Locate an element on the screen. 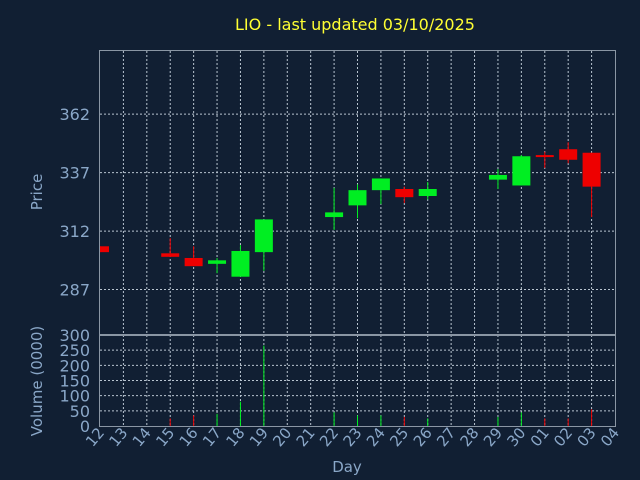 The image size is (640, 480). volume-tick-label: 100 is located at coordinates (74, 396).